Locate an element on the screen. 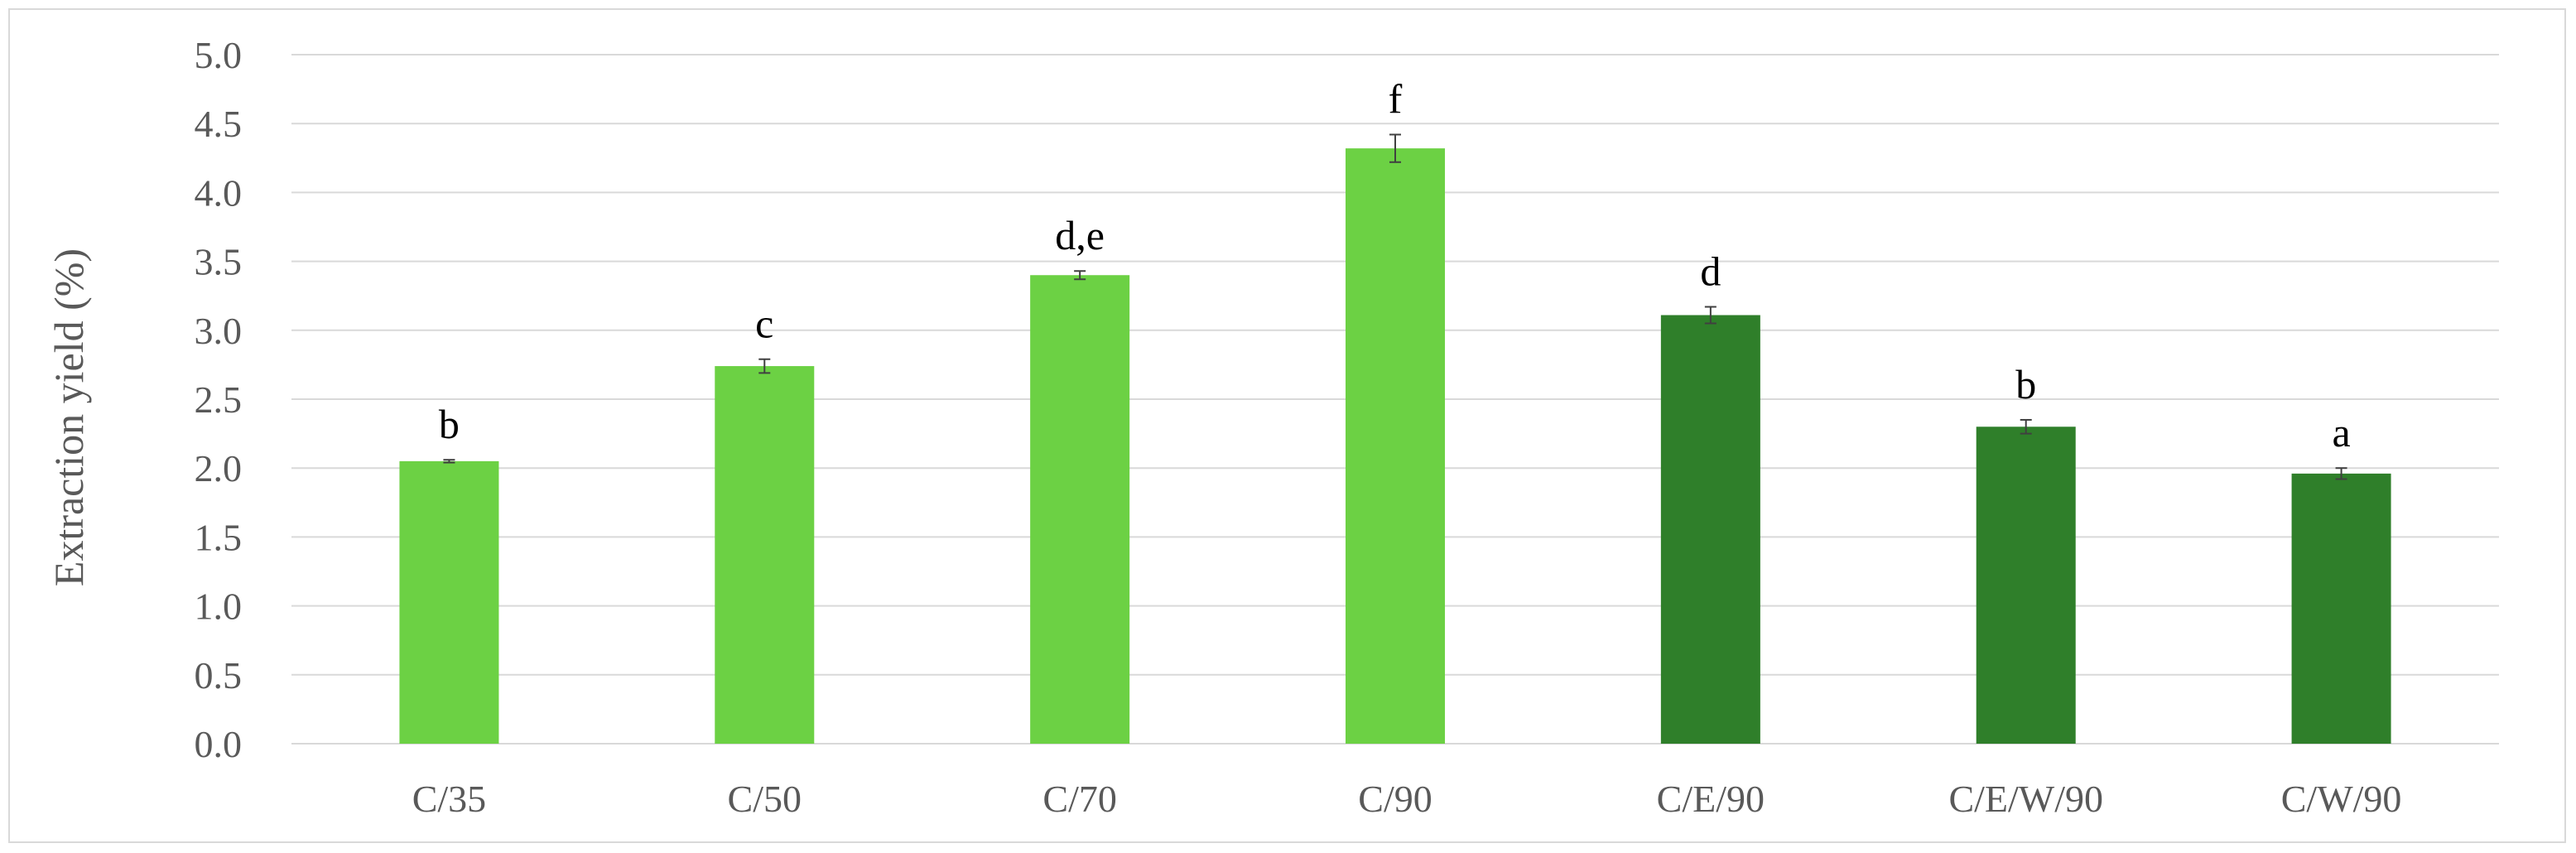 The image size is (2576, 853). significance-letter: d is located at coordinates (1710, 271).